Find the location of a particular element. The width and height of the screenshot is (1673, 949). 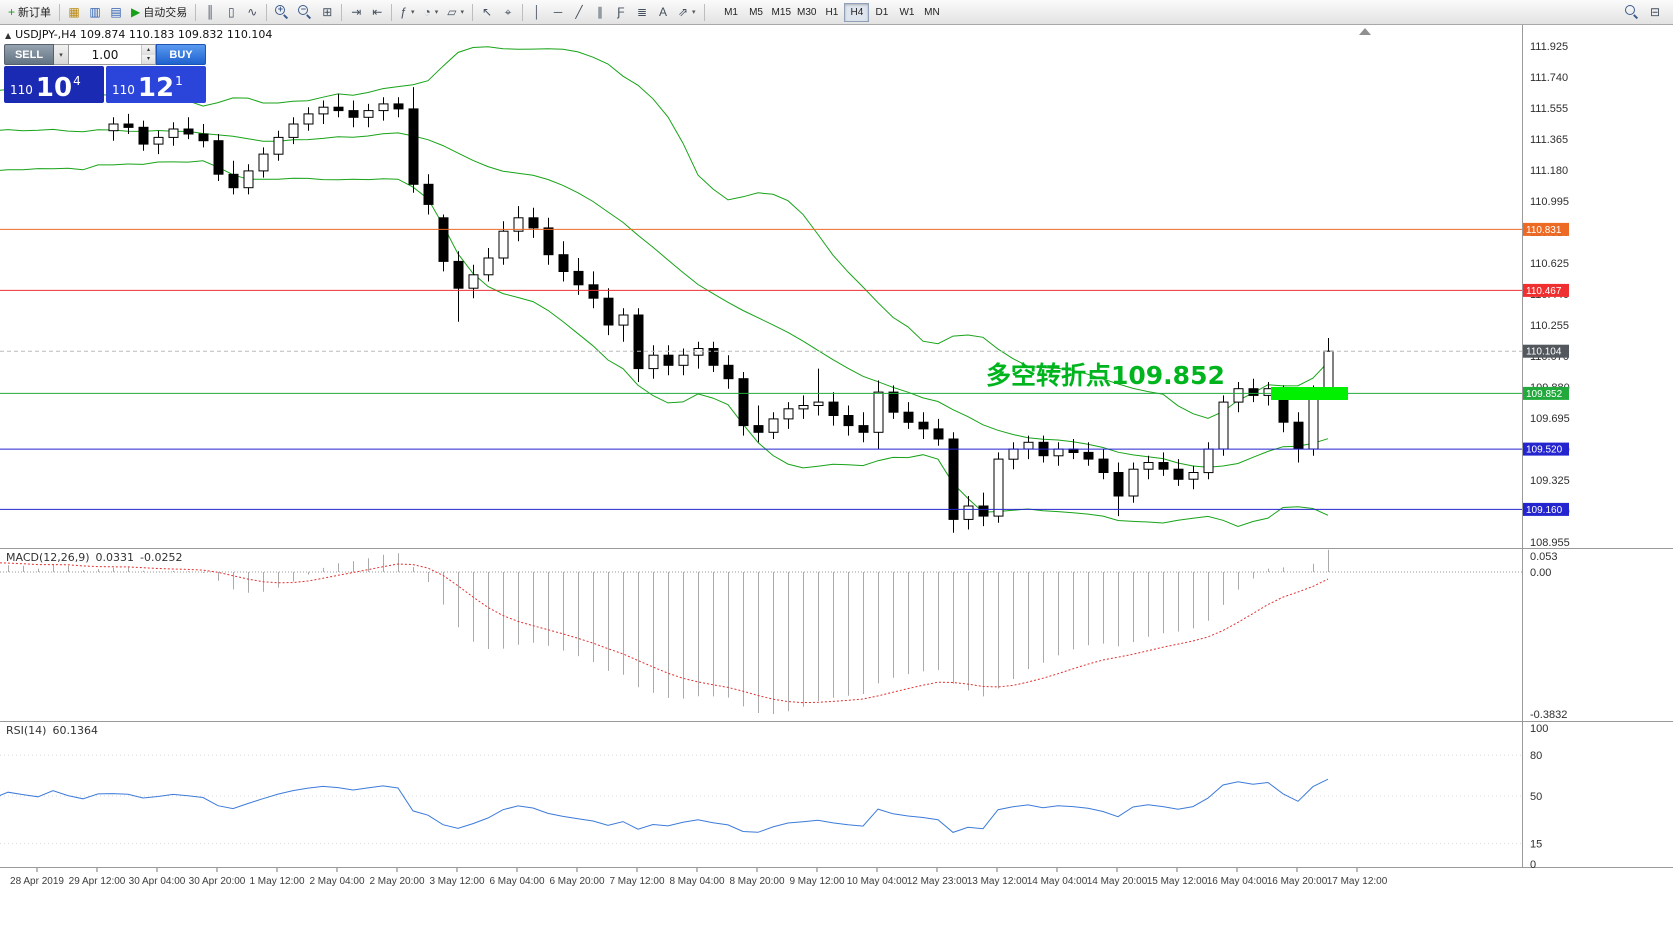

horizontal-line-button: ─ is located at coordinates (558, 12).